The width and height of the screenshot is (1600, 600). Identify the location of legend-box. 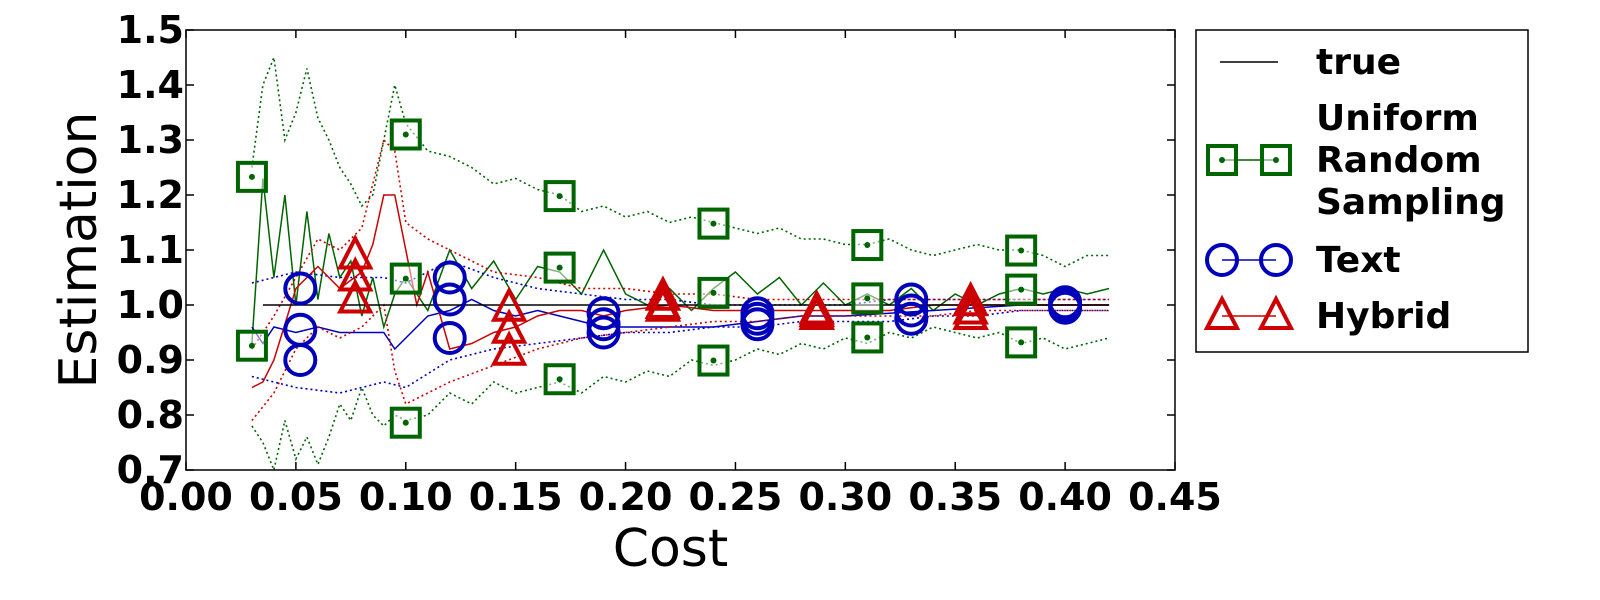
(1362, 191).